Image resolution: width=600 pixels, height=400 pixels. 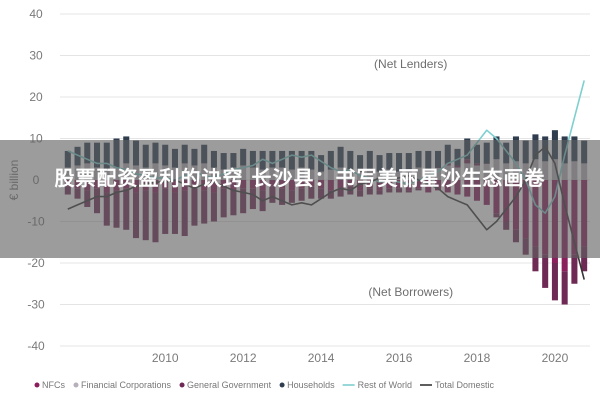 What do you see at coordinates (555, 358) in the screenshot?
I see `x-tick-label: 2020` at bounding box center [555, 358].